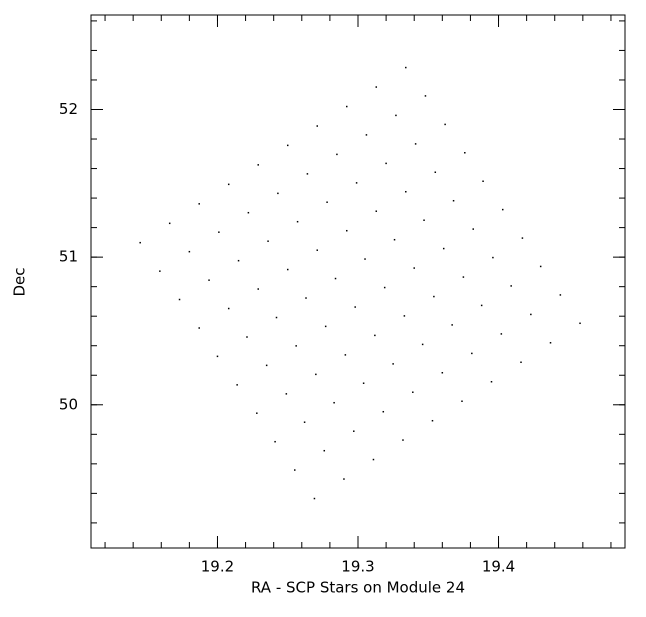 This screenshot has height=617, width=646. Describe the element at coordinates (20, 281) in the screenshot. I see `y-axis-label: Dec` at that location.